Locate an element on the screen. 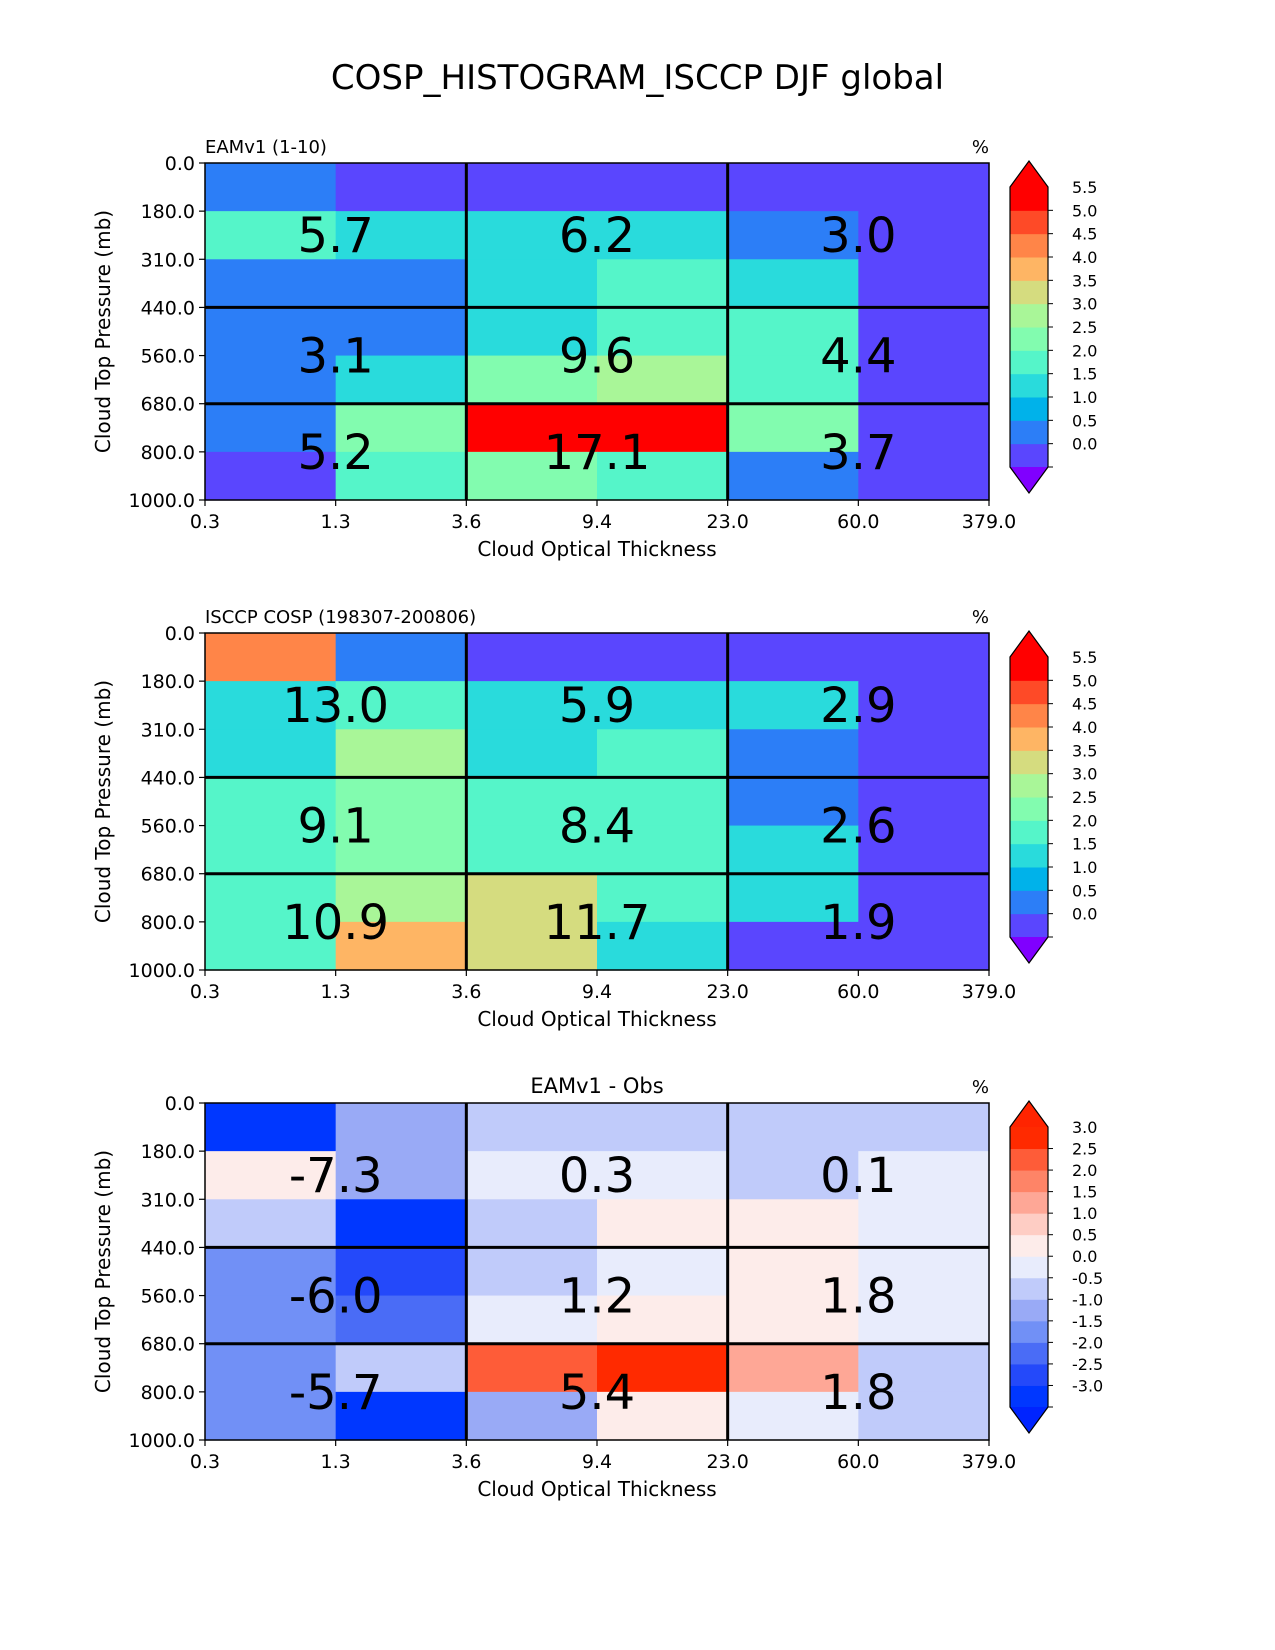  group-value-label: -5.7 is located at coordinates (336, 1393).